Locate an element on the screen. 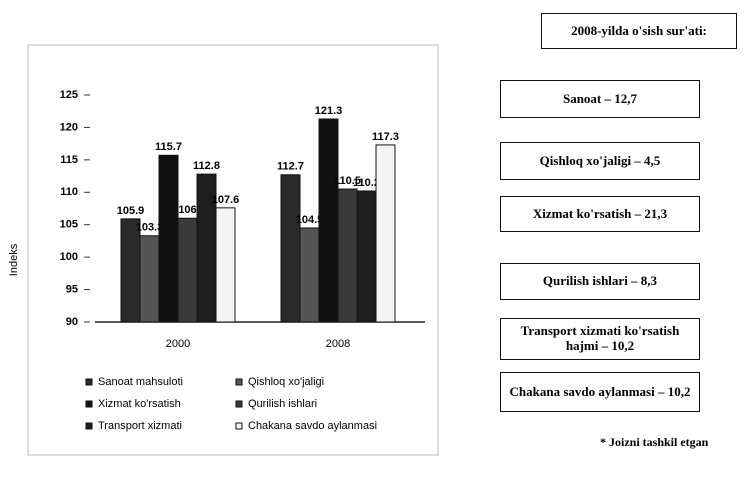 This screenshot has height=484, width=745. panel-title: 2008-yilda o'sish sur'ati: is located at coordinates (639, 31).